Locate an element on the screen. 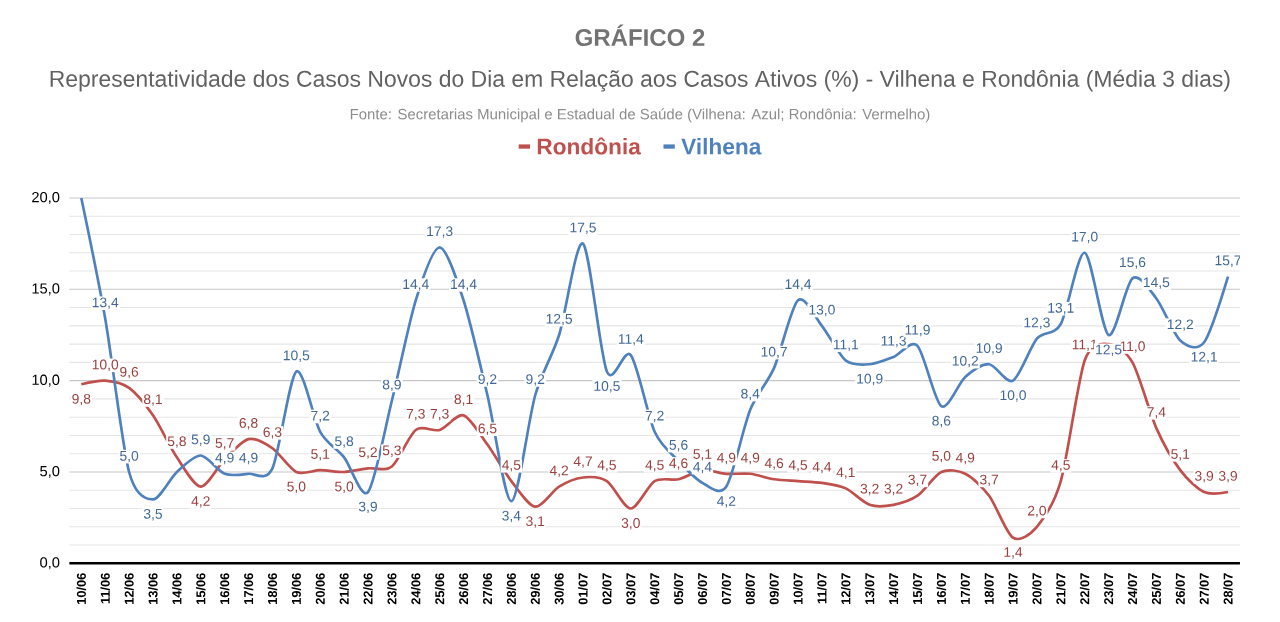 The width and height of the screenshot is (1280, 622). legend-label: Rondônia is located at coordinates (589, 146).